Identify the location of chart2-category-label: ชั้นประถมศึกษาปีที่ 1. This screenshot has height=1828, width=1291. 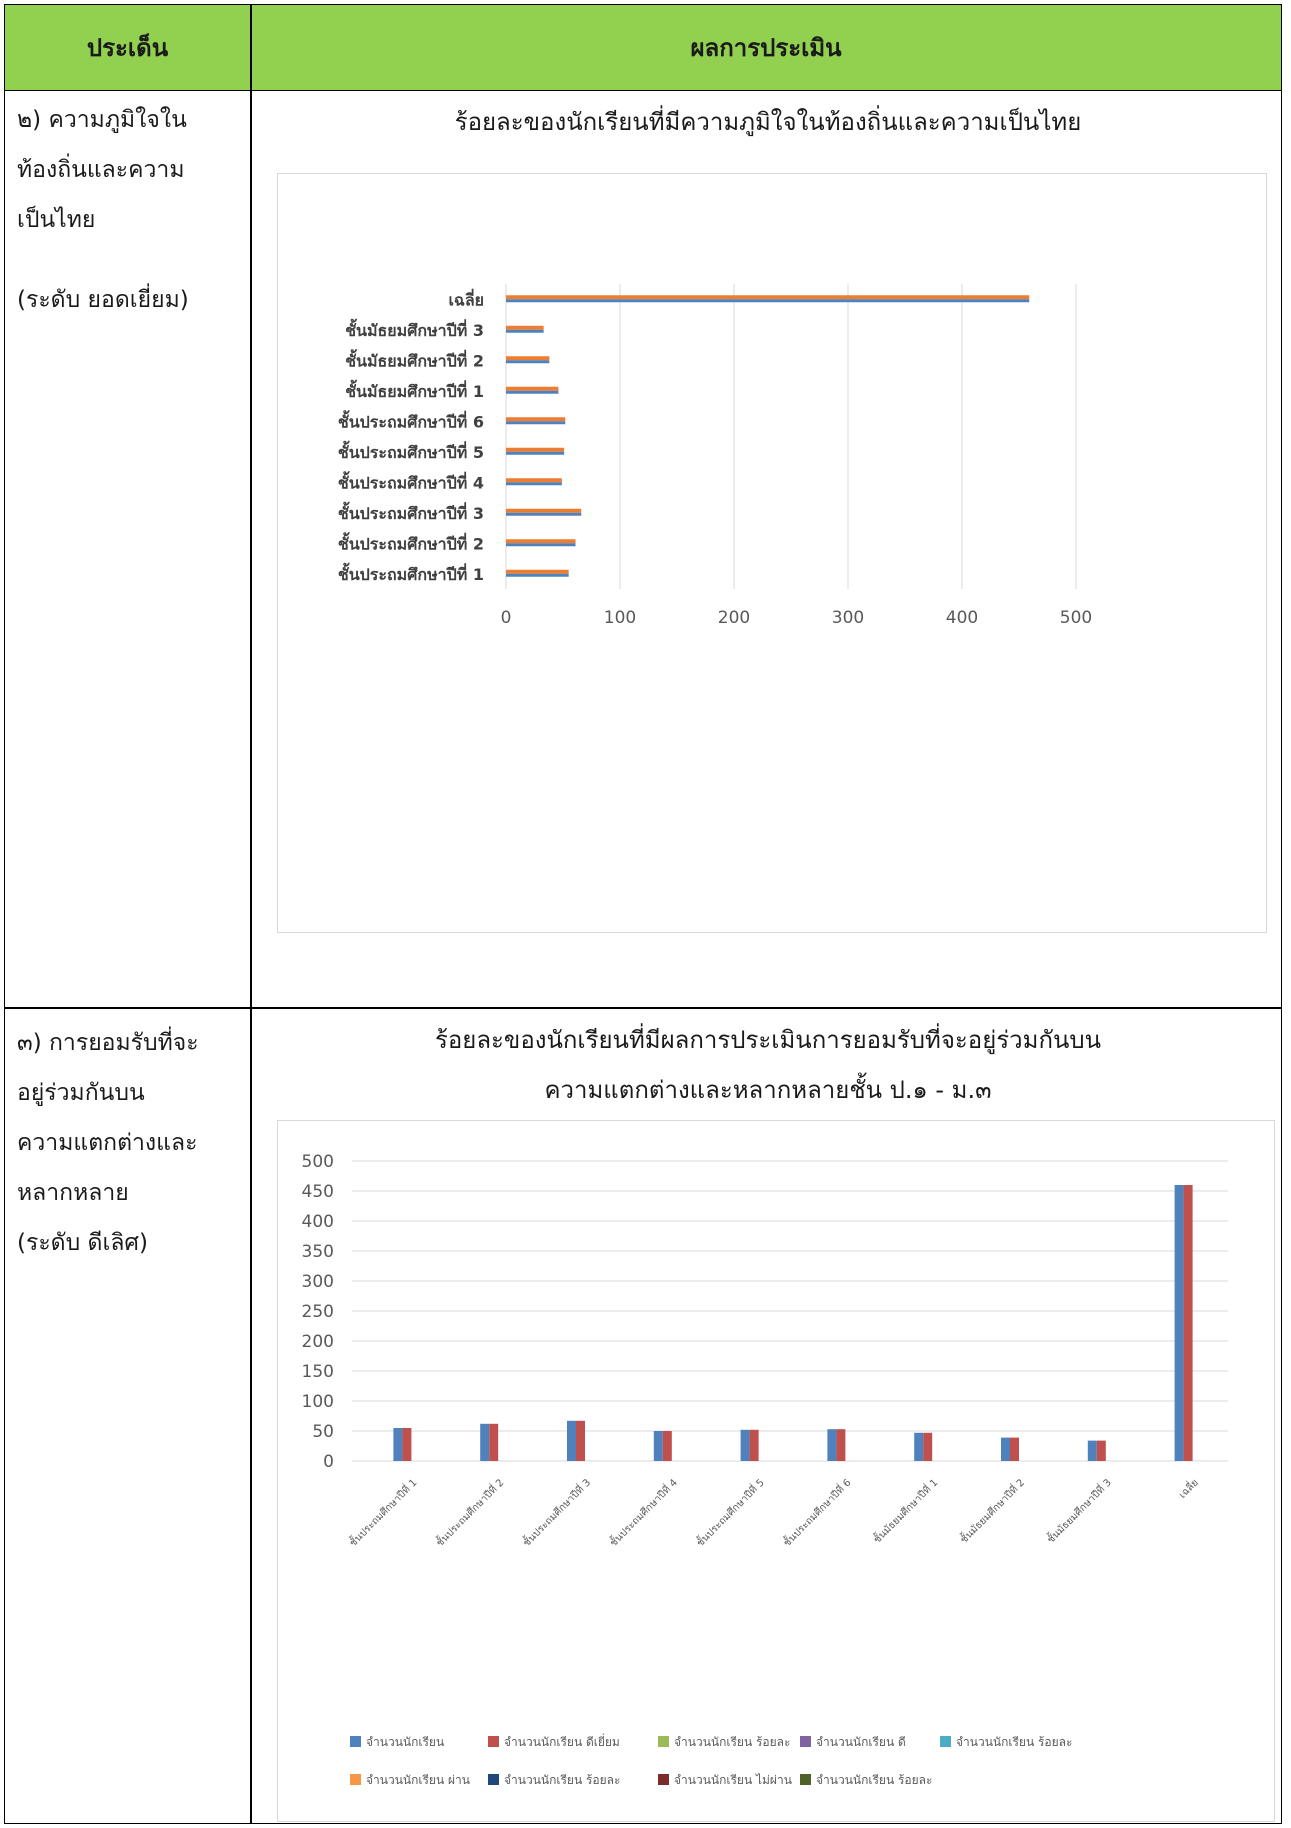
(383, 1512).